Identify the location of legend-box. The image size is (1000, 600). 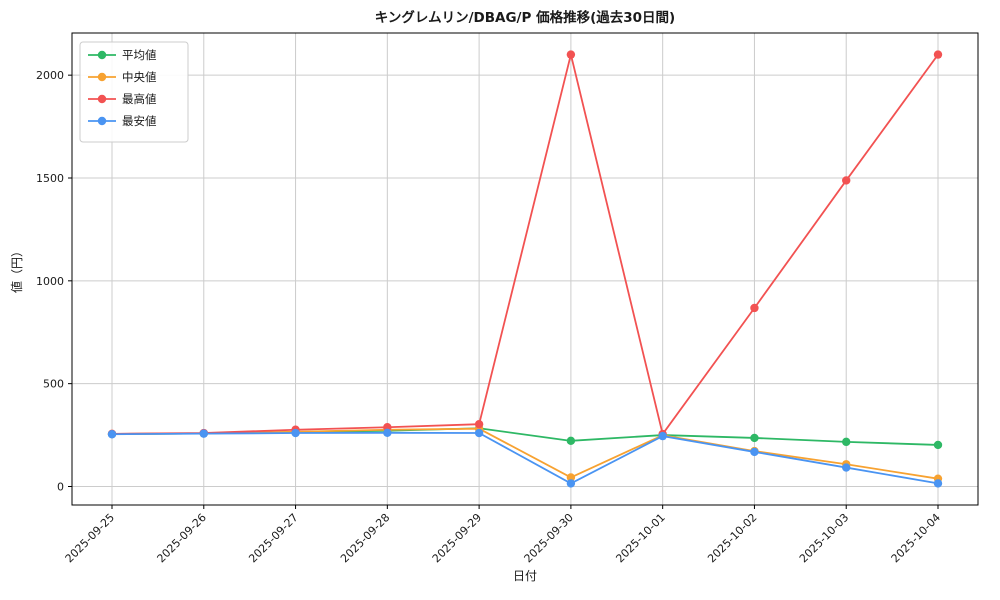
(134, 92).